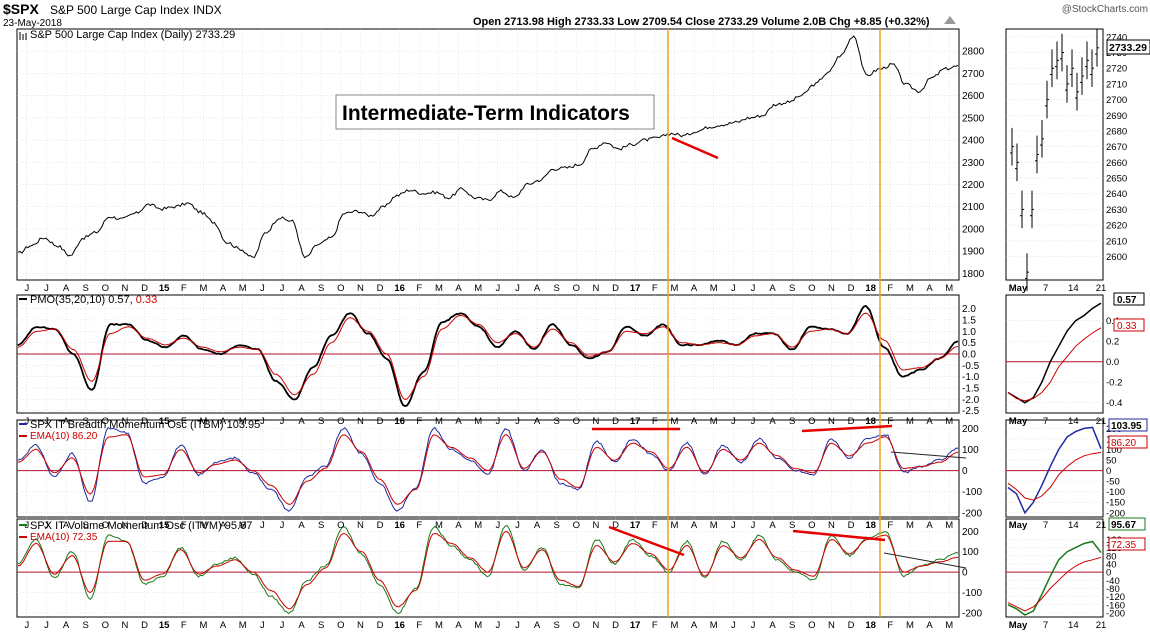  What do you see at coordinates (973, 52) in the screenshot?
I see `price-tick-label: 2800` at bounding box center [973, 52].